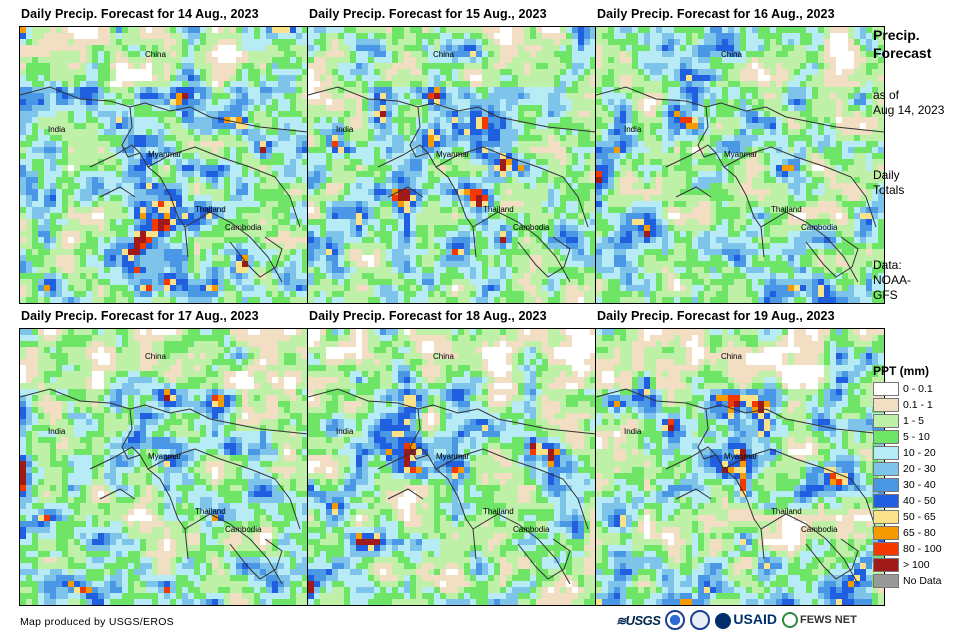  I want to click on panel-title: Daily Precip. Forecast for 18 Aug., 2023, so click(428, 316).